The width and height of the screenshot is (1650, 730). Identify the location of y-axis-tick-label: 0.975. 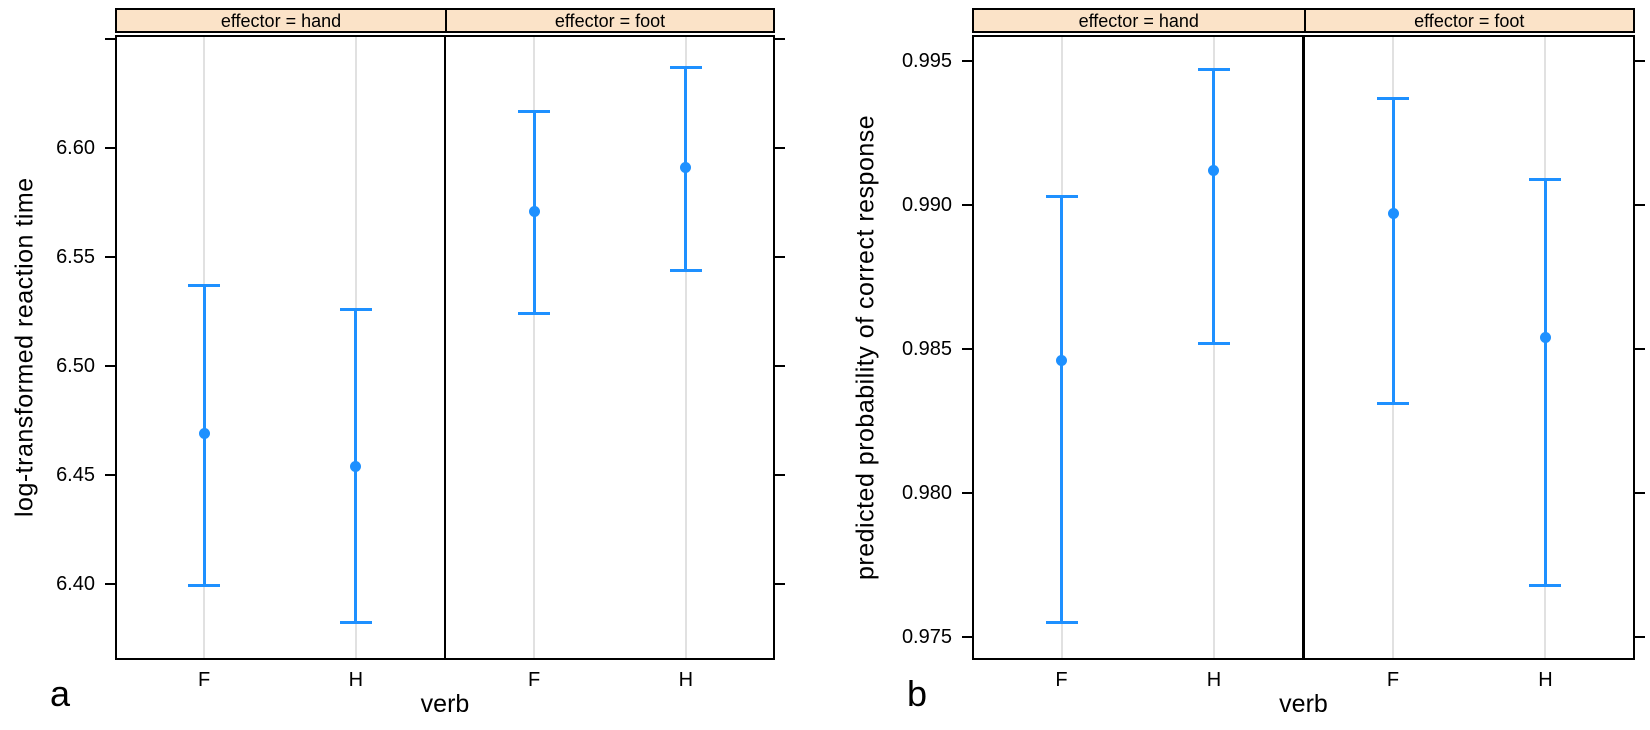
(926, 636).